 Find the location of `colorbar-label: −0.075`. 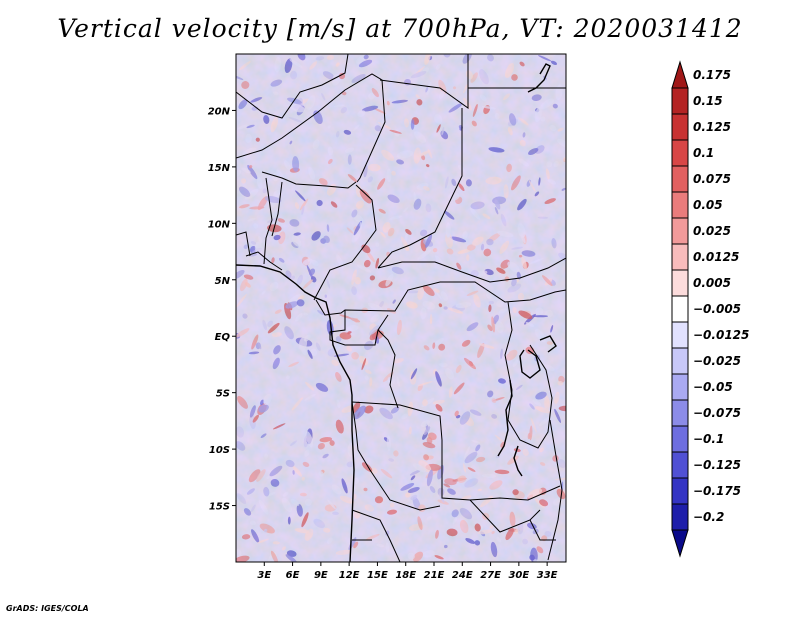

colorbar-label: −0.075 is located at coordinates (717, 413).